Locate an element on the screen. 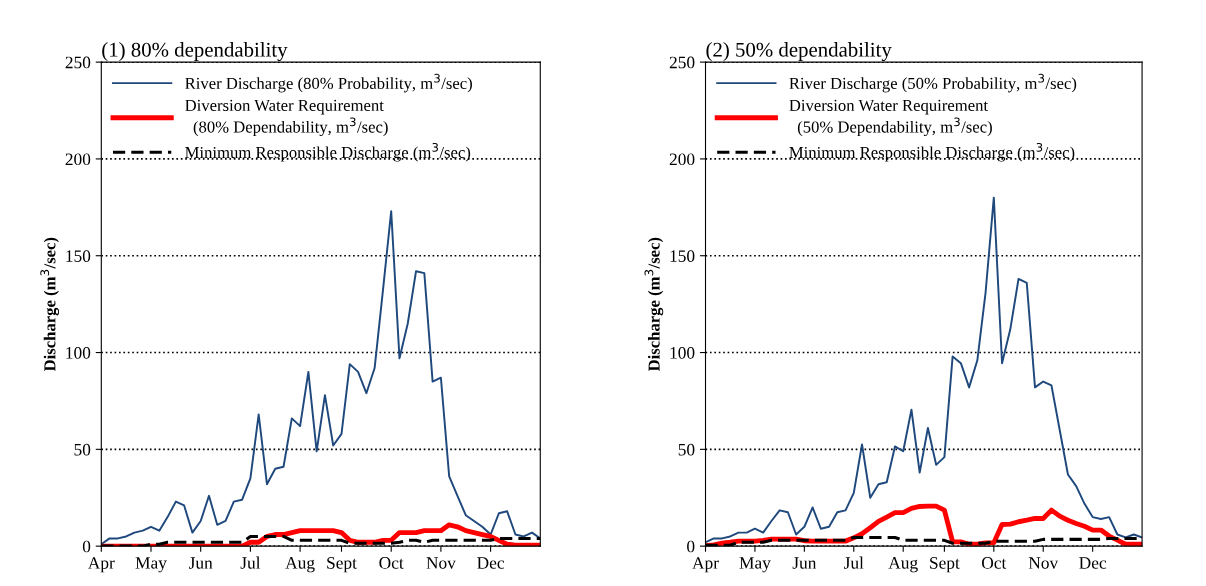 The width and height of the screenshot is (1206, 586). legend-label: Diversion Water Requirement (50% Dependability, m$^{3}$/sec) is located at coordinates (890, 118).